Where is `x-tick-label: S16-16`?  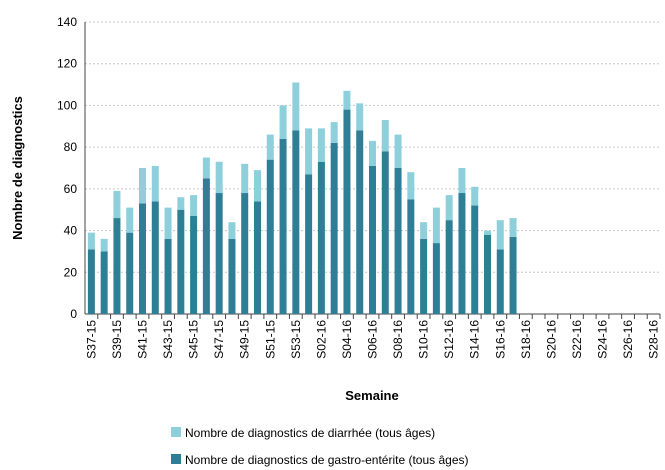
x-tick-label: S16-16 is located at coordinates (500, 339).